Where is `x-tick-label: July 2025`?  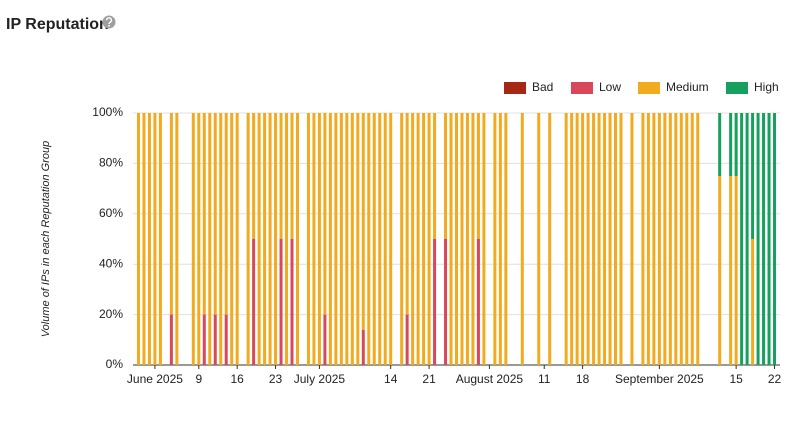 x-tick-label: July 2025 is located at coordinates (320, 379).